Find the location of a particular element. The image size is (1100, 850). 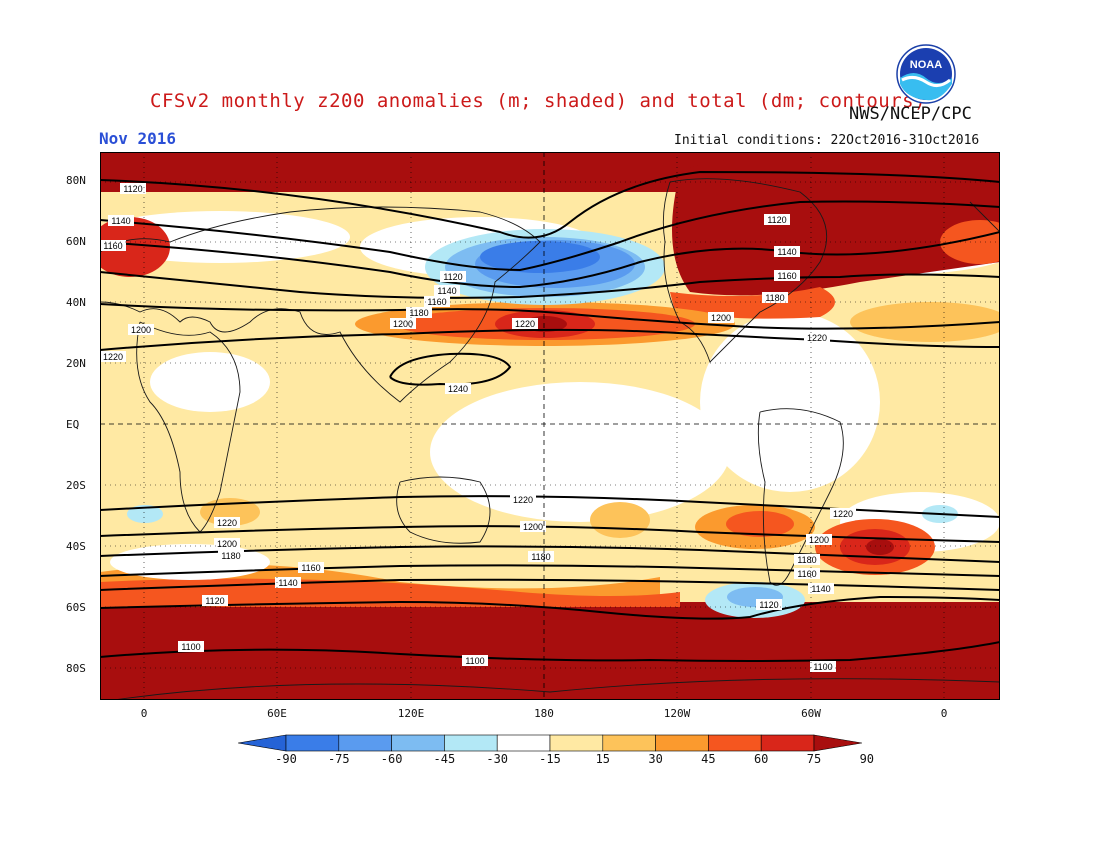

colorbar-label: 30 is located at coordinates (655, 759).